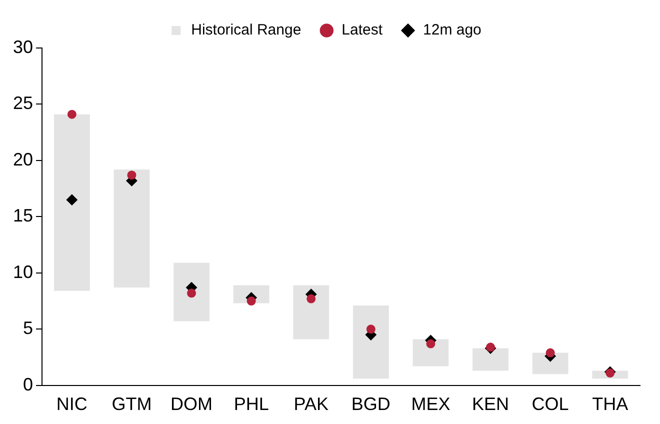 The width and height of the screenshot is (660, 424). What do you see at coordinates (72, 404) in the screenshot?
I see `x-tick-label: NIC` at bounding box center [72, 404].